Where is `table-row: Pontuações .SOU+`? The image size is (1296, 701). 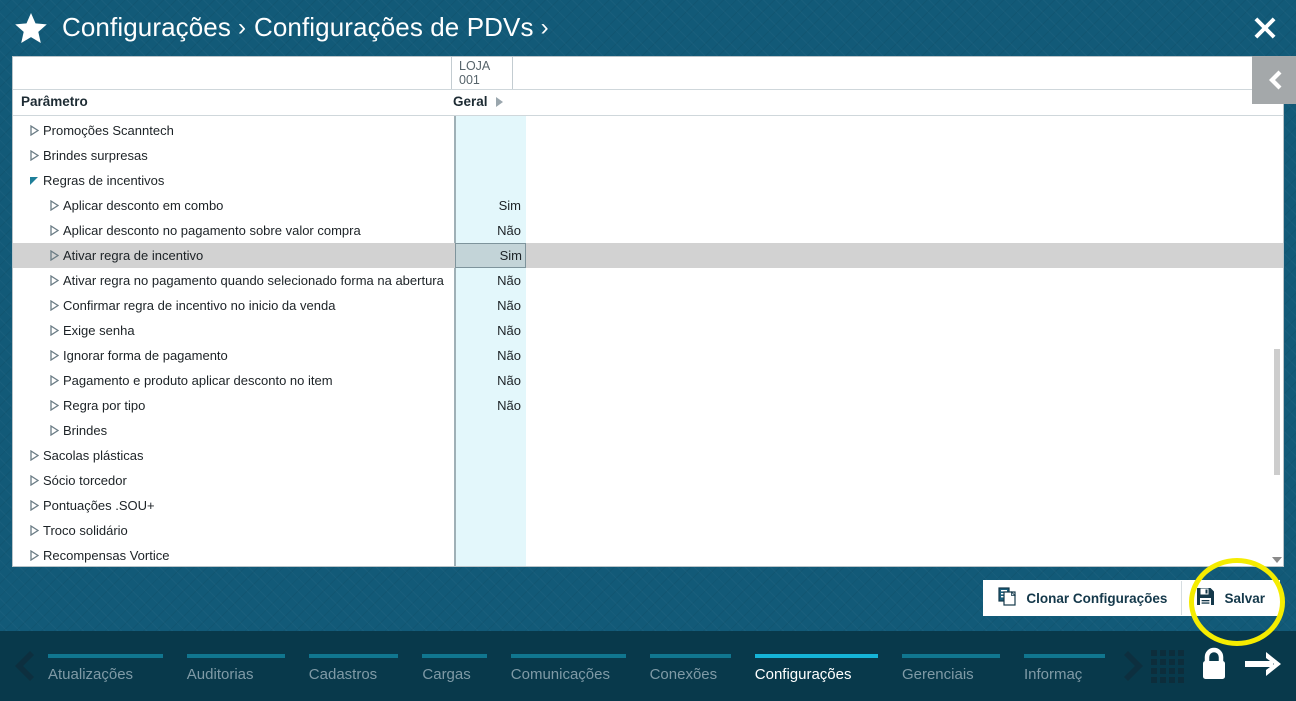
table-row: Pontuações .SOU+ is located at coordinates (648, 505).